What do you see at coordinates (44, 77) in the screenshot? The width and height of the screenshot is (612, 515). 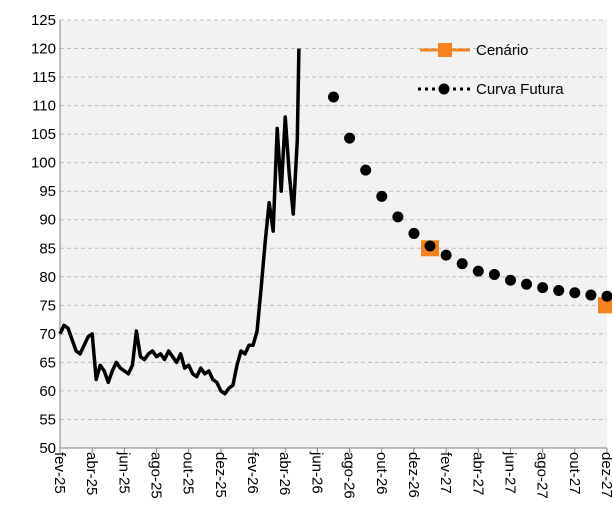 I see `y-tick-label: 115` at bounding box center [44, 77].